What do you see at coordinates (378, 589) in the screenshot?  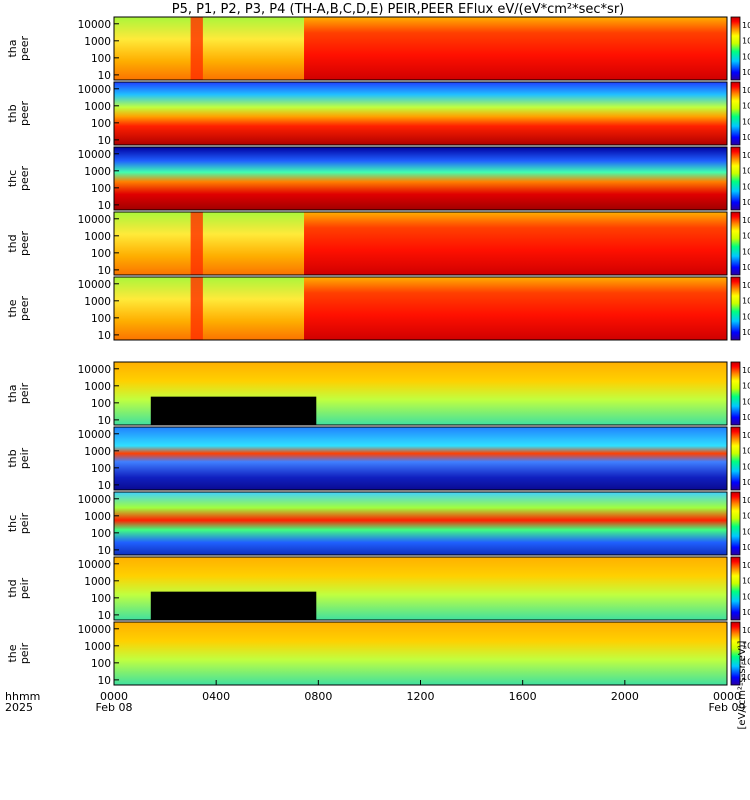 I see `spectrogram-panel-thd-peir: thdpeir 10 100 1000 10000 10² 10⁴ 10⁶ 10⁸` at bounding box center [378, 589].